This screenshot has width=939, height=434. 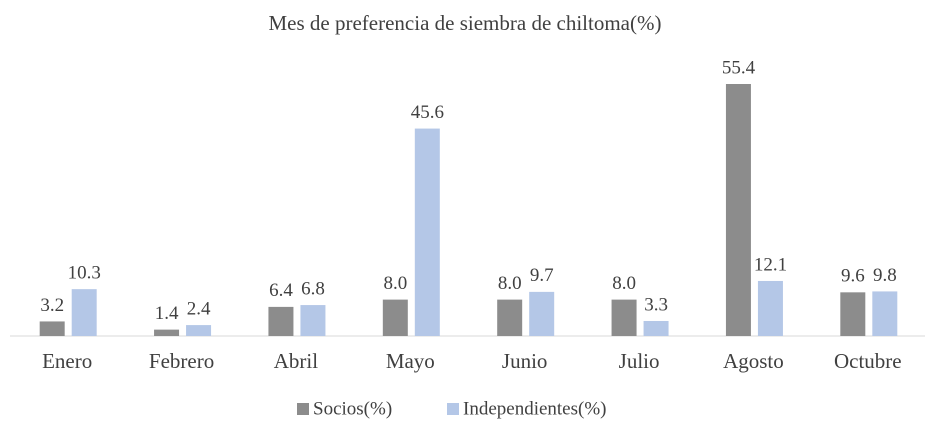 I want to click on legend-label: Independientes(%), so click(x=535, y=408).